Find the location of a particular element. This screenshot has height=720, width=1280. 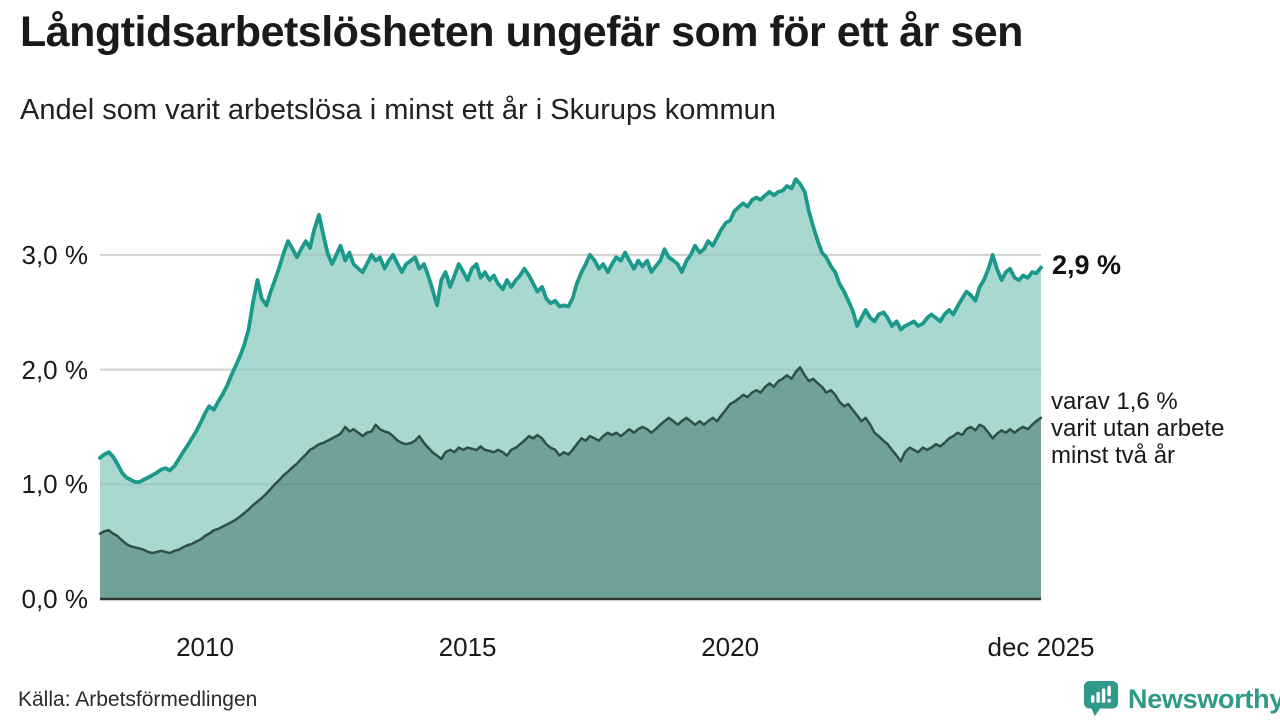

two-year-annotation-line: minst två år is located at coordinates (1113, 455).